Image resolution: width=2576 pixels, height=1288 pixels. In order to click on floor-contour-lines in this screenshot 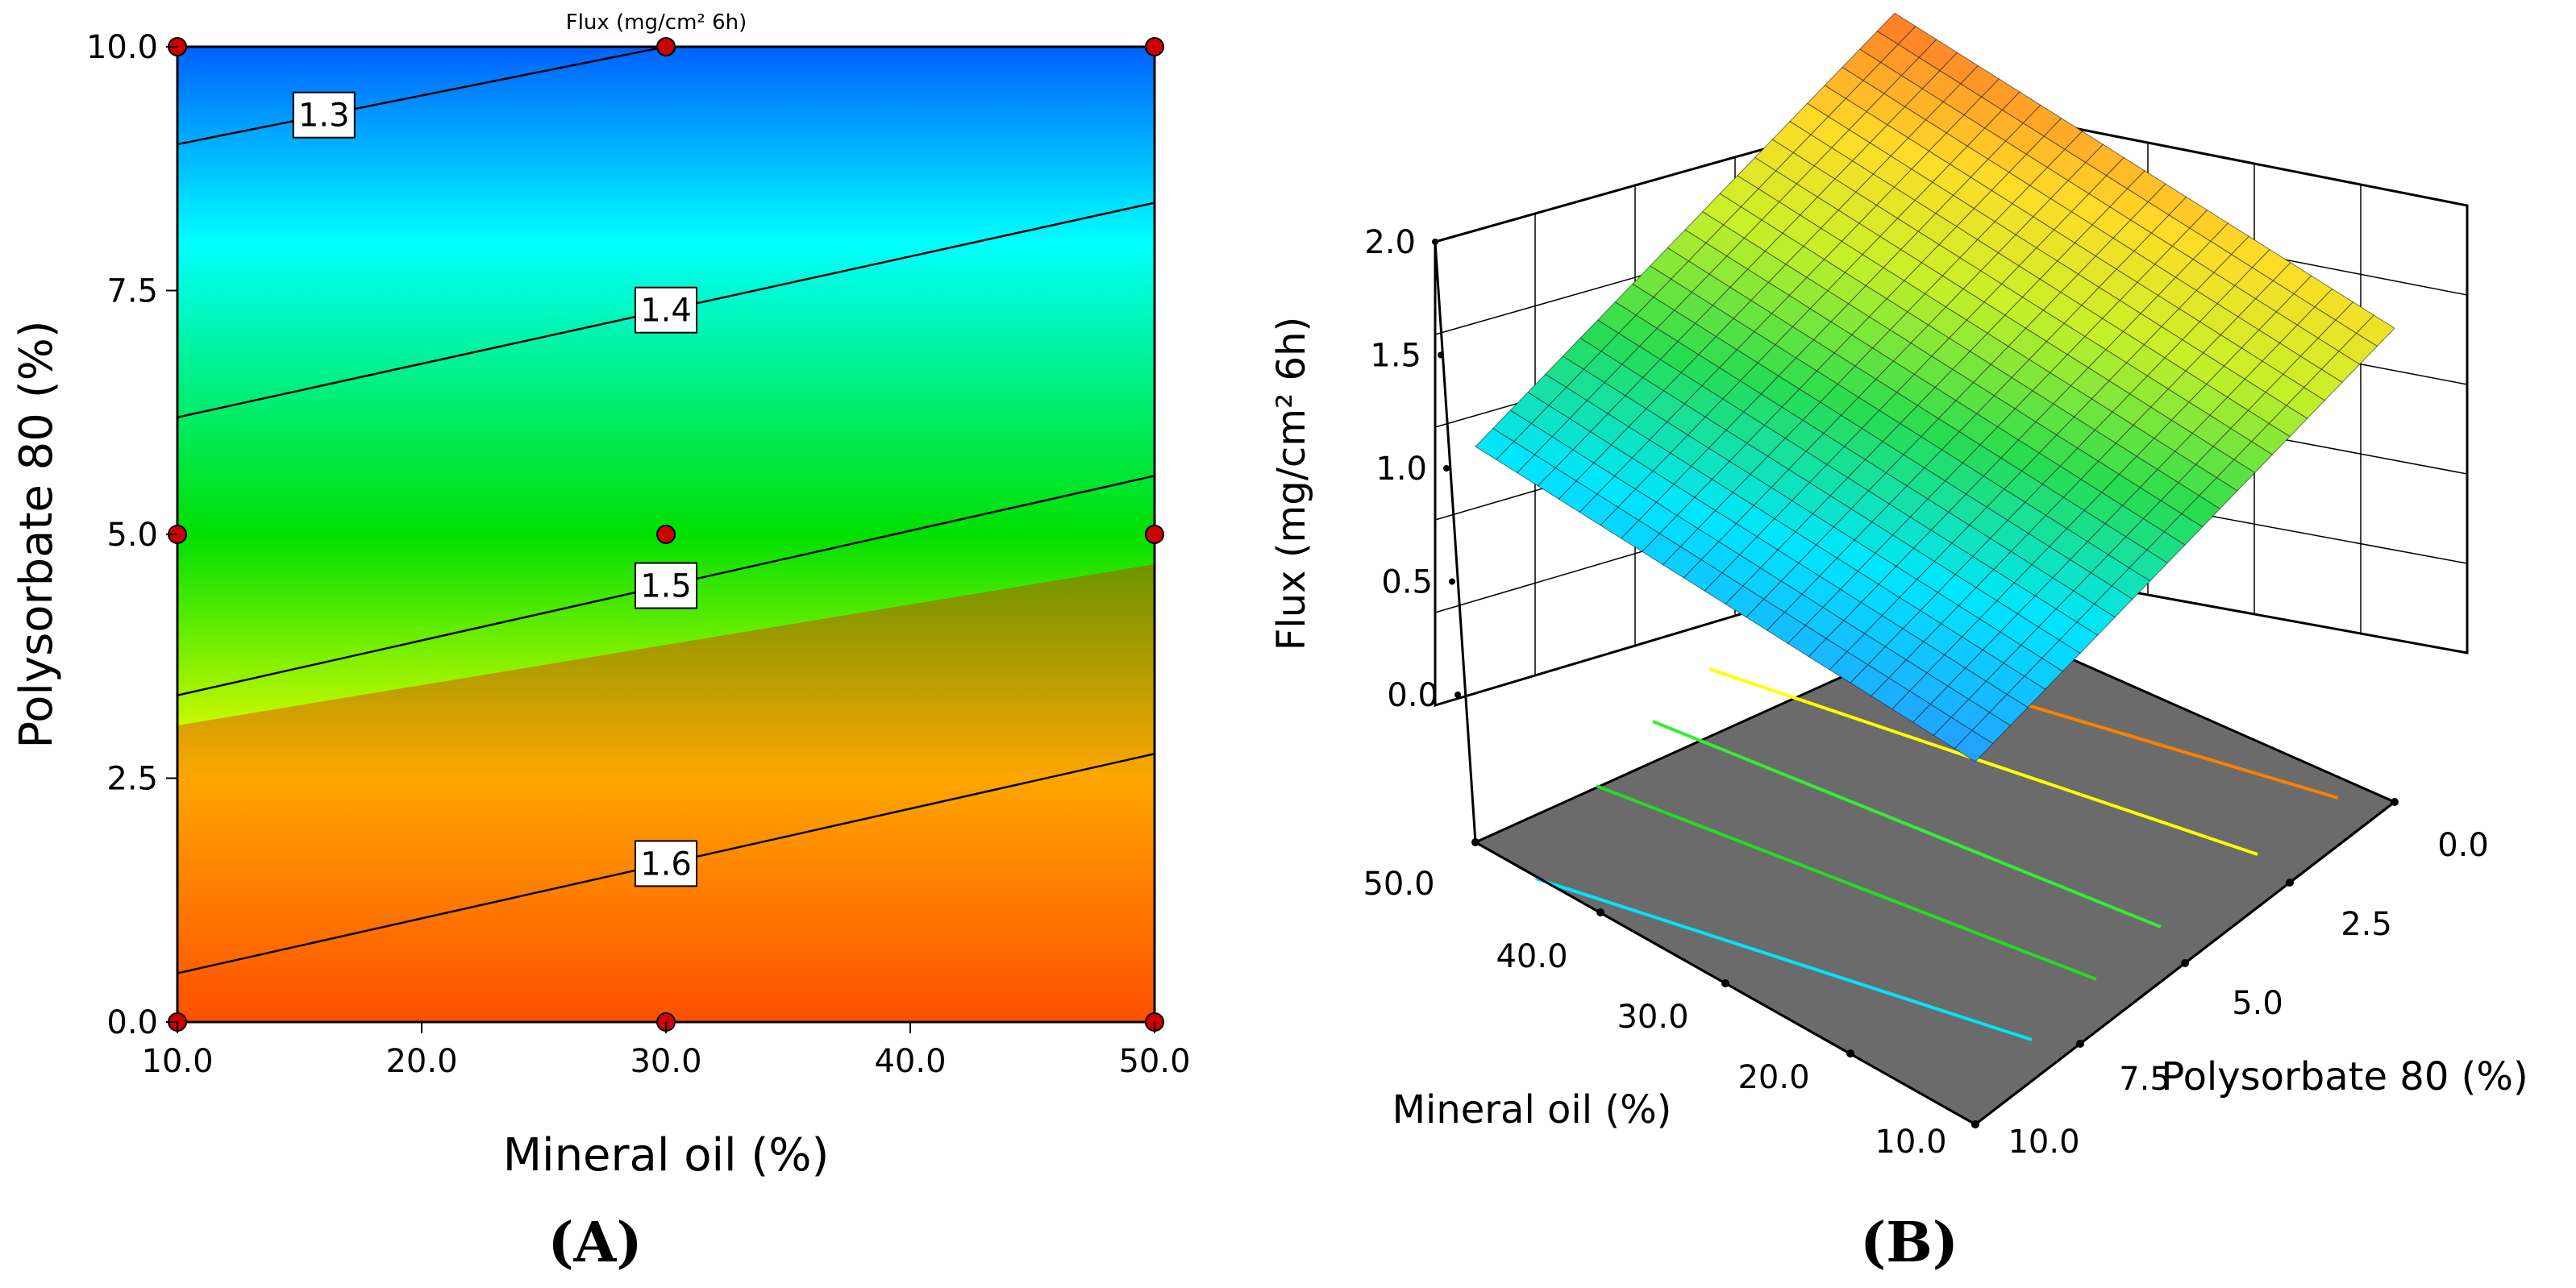, I will do `click(1937, 838)`.